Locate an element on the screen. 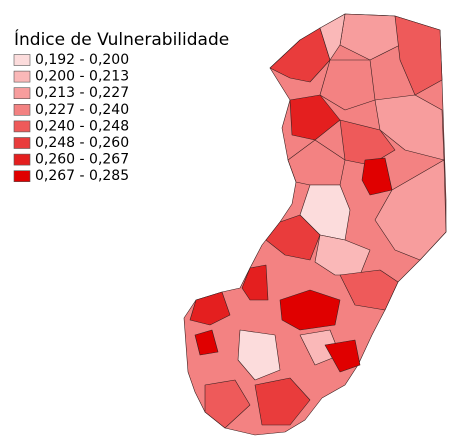 This screenshot has width=466, height=437. legend-label: 0,248 - 0,260 is located at coordinates (82, 143).